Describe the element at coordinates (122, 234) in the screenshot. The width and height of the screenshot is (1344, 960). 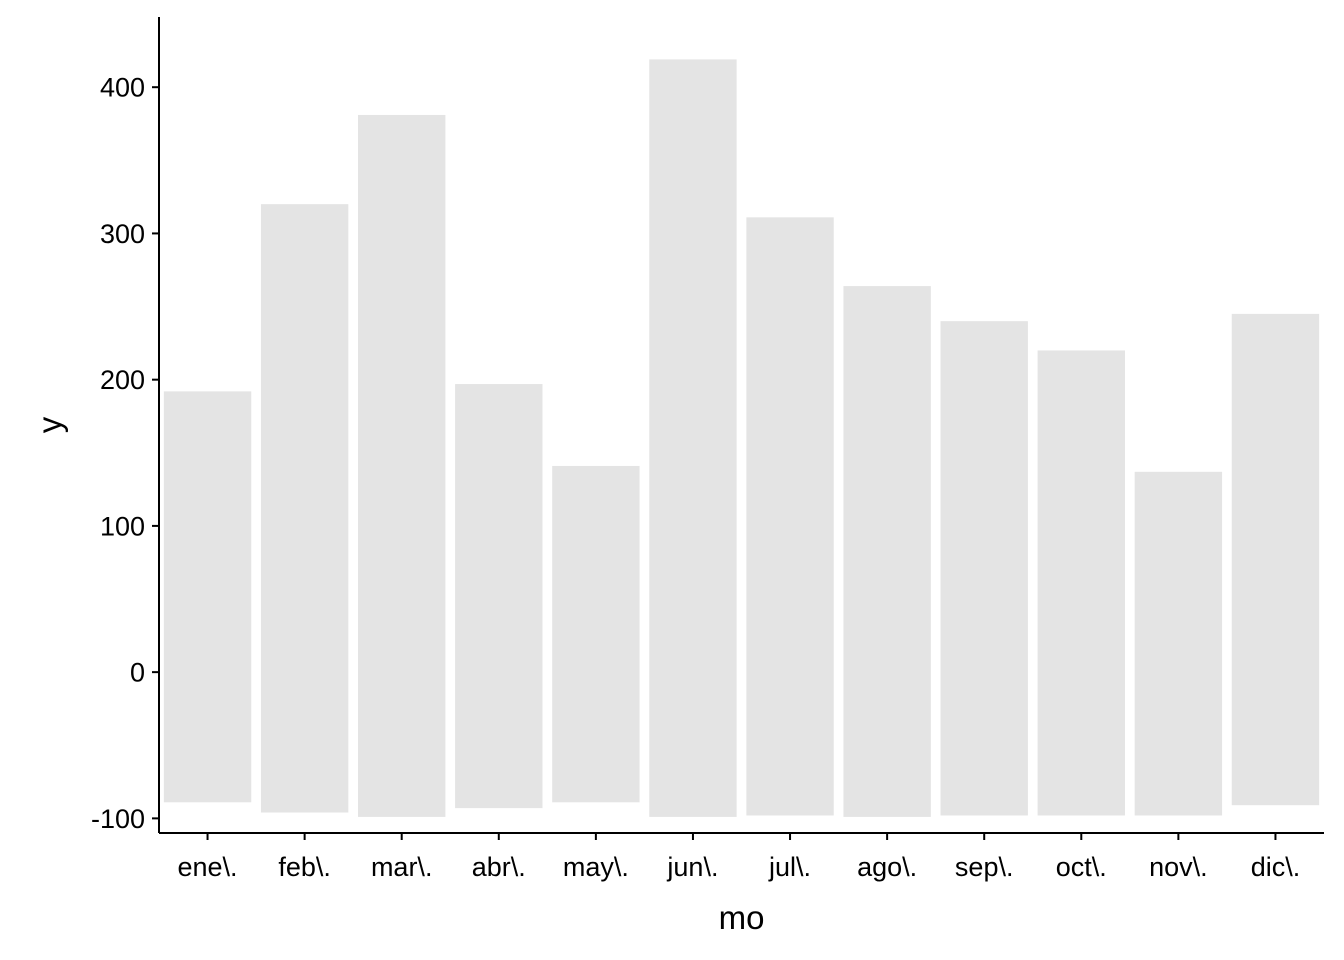
I see `y-tick-label: 300` at that location.